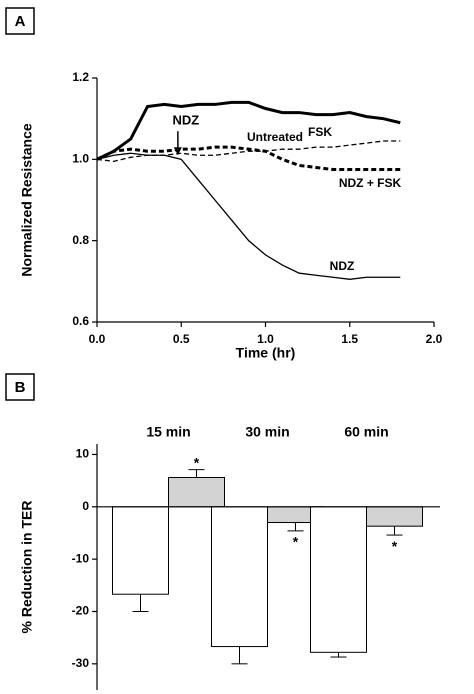 The image size is (474, 694). Describe the element at coordinates (186, 120) in the screenshot. I see `annotation: NDZ` at that location.